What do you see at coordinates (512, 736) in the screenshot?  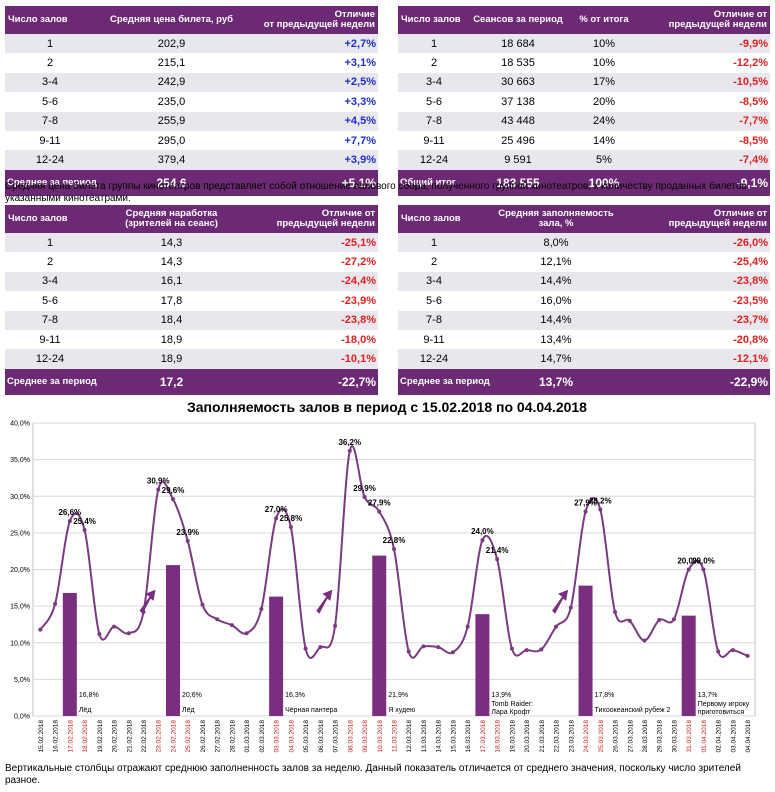 I see `x-date-label: 19.03.2018` at bounding box center [512, 736].